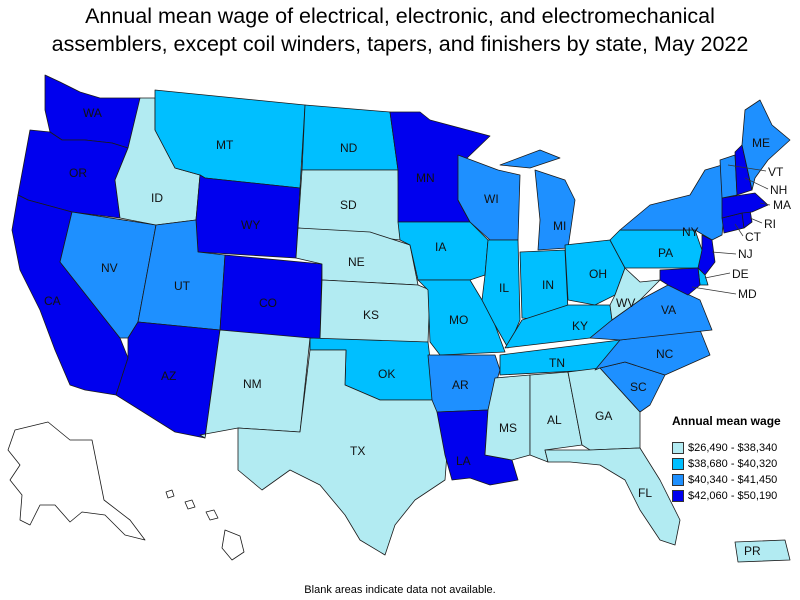 The image size is (800, 600). What do you see at coordinates (635, 294) in the screenshot?
I see `state-WV` at bounding box center [635, 294].